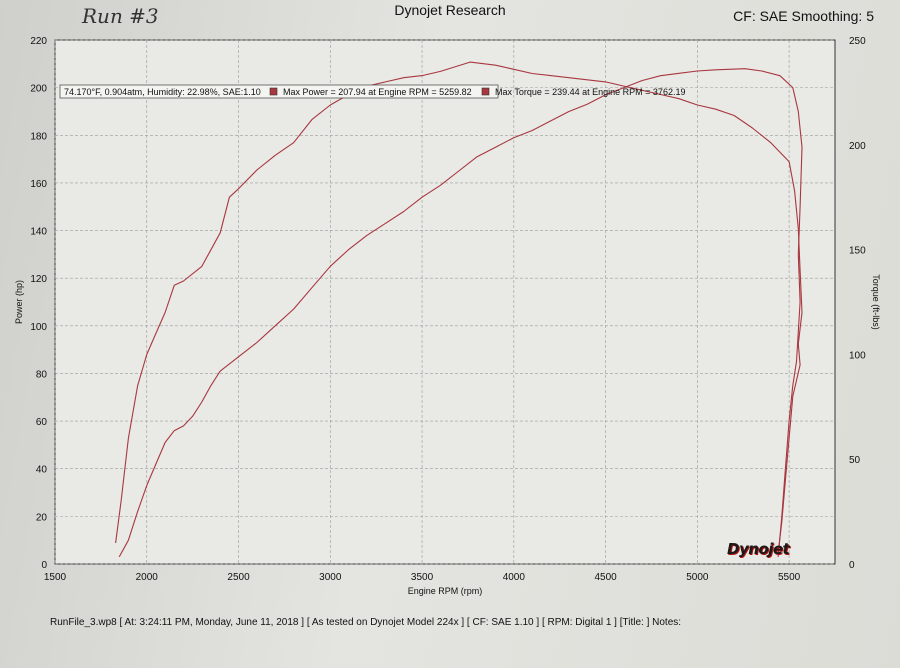 This screenshot has height=668, width=900. What do you see at coordinates (42, 470) in the screenshot?
I see `y-tick-label: 40` at bounding box center [42, 470].